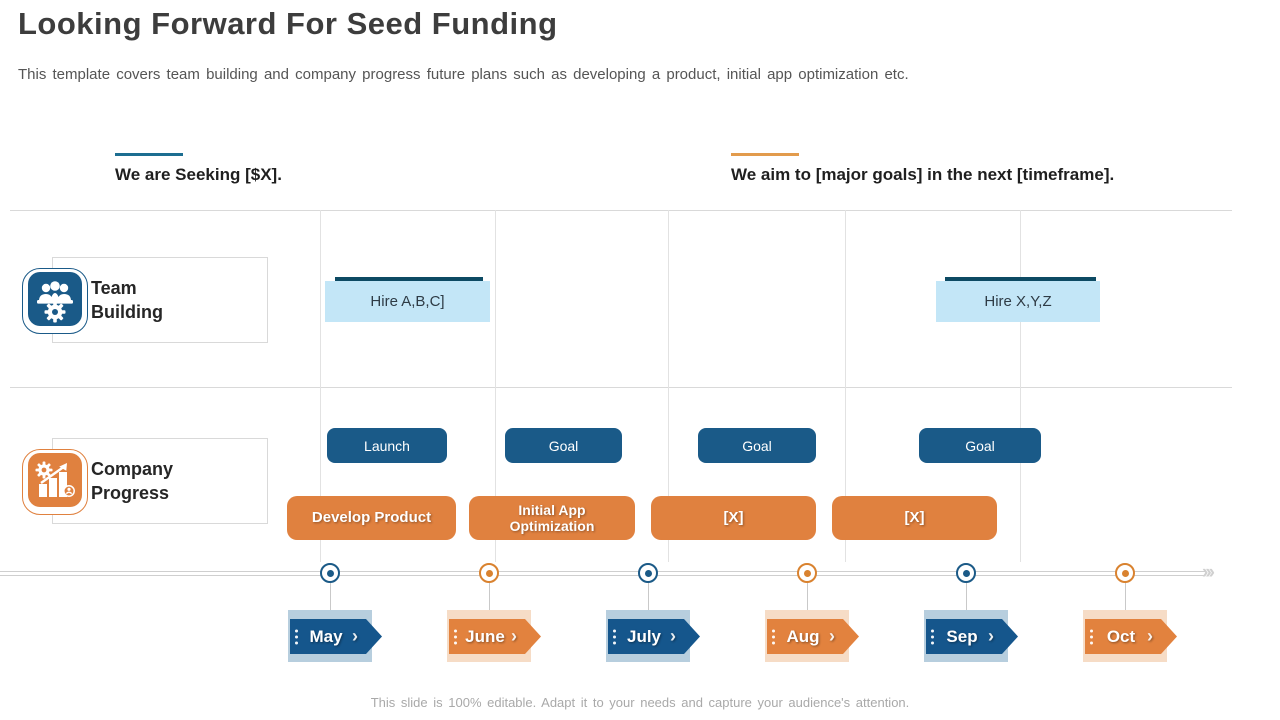 This screenshot has height=720, width=1280. Describe the element at coordinates (485, 636) in the screenshot. I see `month-label: June` at that location.